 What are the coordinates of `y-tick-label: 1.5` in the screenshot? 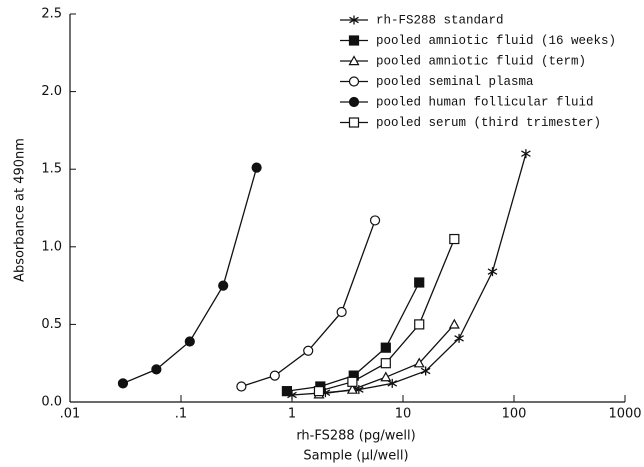 It's located at (51, 169).